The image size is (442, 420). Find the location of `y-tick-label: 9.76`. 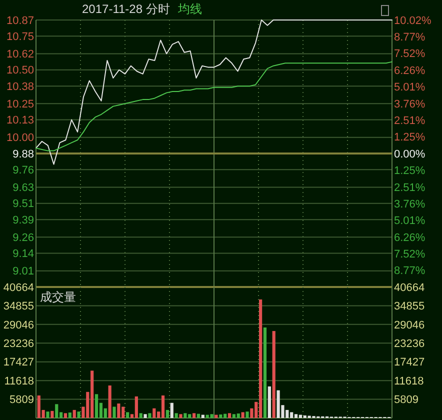

y-tick-label: 9.76 is located at coordinates (23, 170).